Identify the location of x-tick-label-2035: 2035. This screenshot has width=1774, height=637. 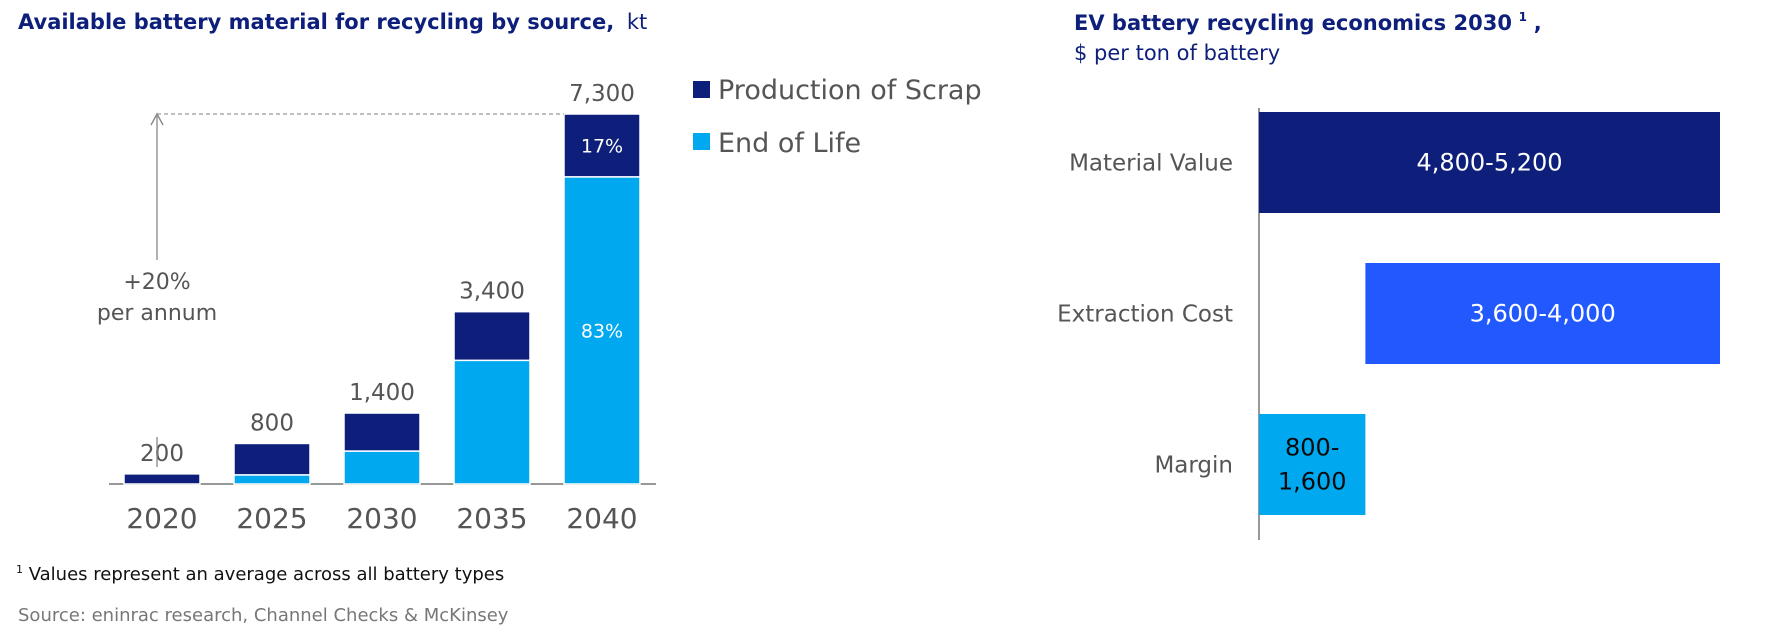
(491, 518).